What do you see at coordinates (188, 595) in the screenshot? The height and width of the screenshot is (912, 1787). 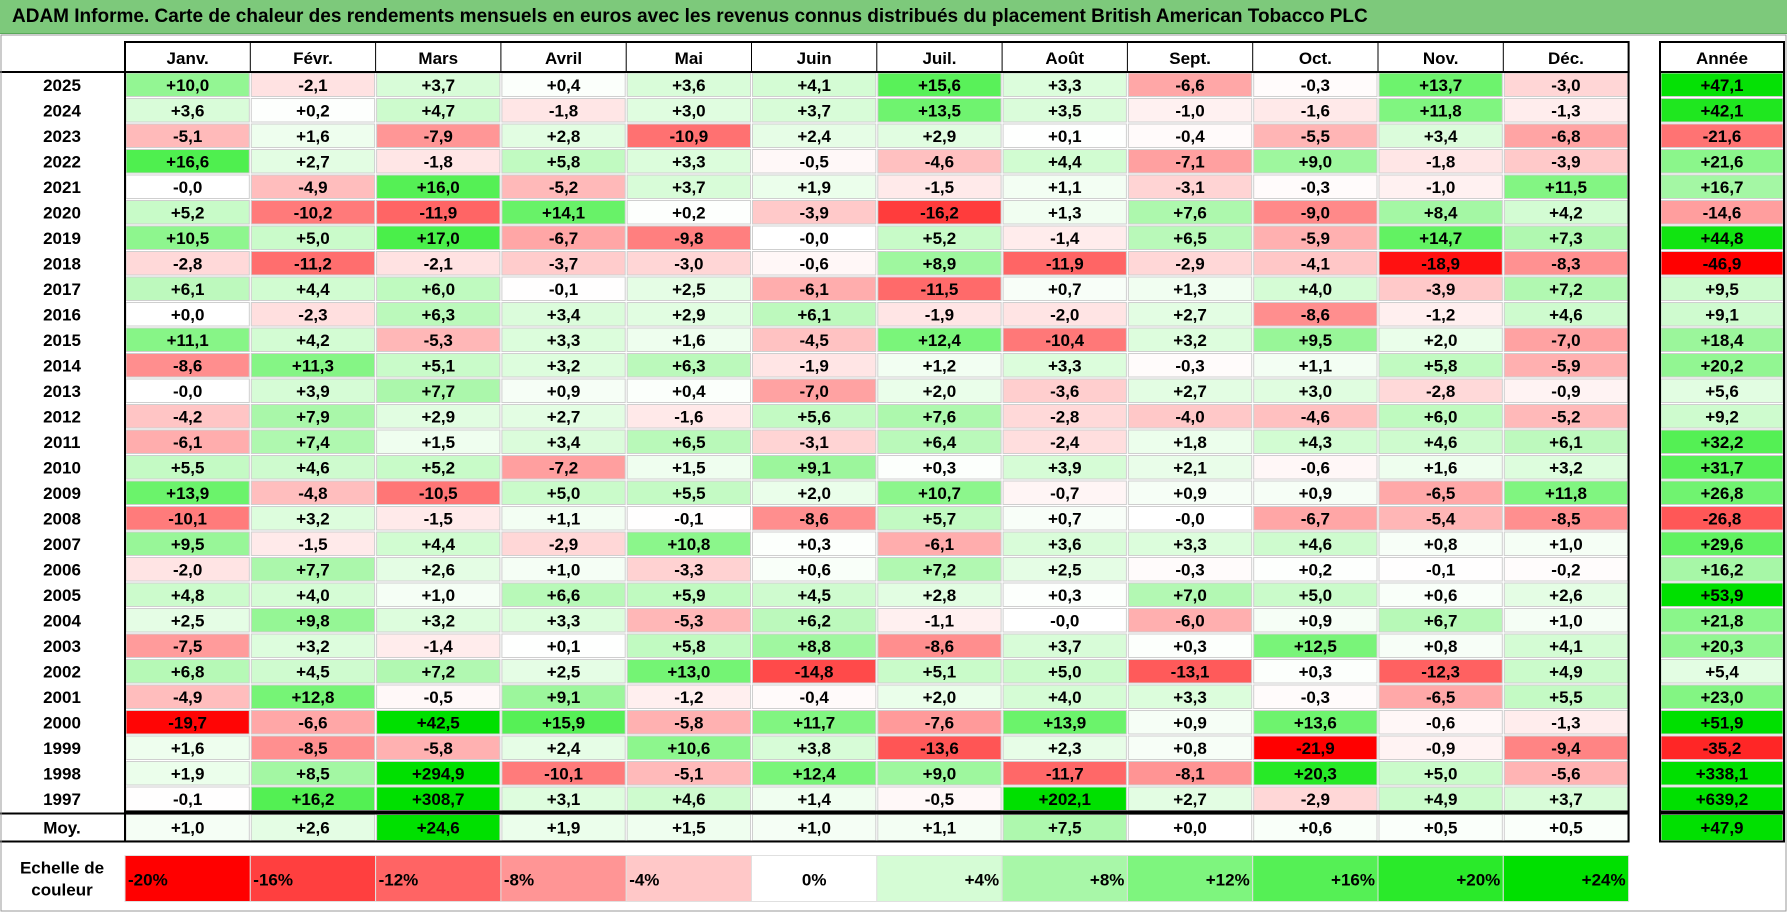 I see `cell-value: +4,8` at bounding box center [188, 595].